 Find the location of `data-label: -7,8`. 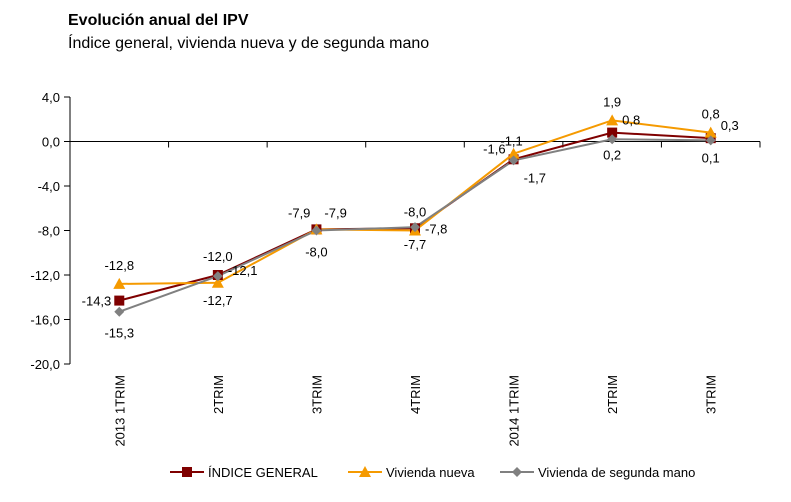

data-label: -7,8 is located at coordinates (436, 228).